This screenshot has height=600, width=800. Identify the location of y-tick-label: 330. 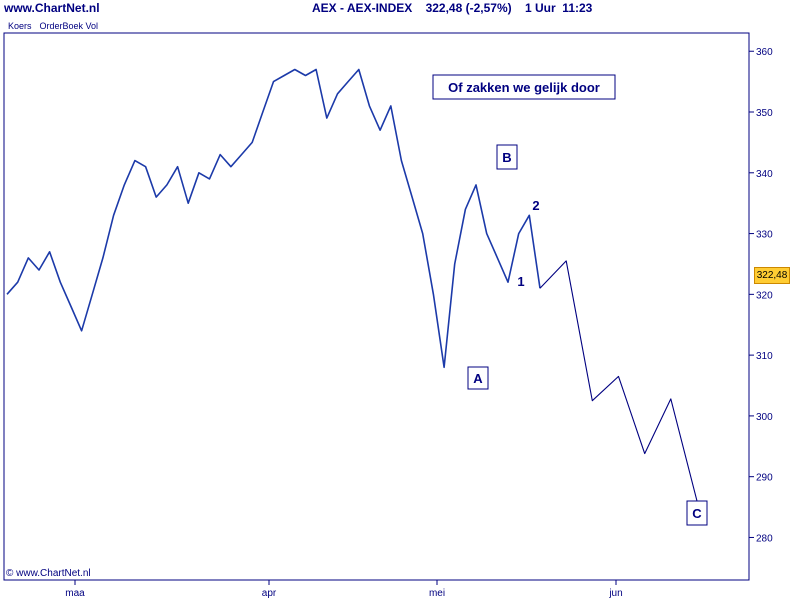
(764, 235).